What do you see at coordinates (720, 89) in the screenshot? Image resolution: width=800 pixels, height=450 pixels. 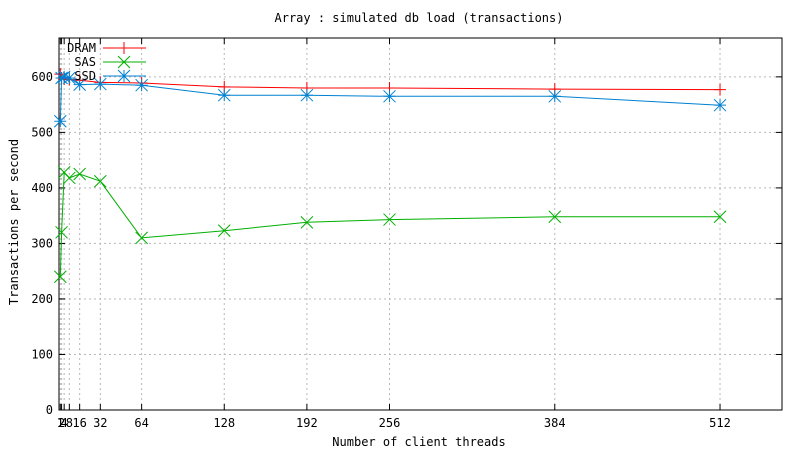 I see `data-point-dram` at bounding box center [720, 89].